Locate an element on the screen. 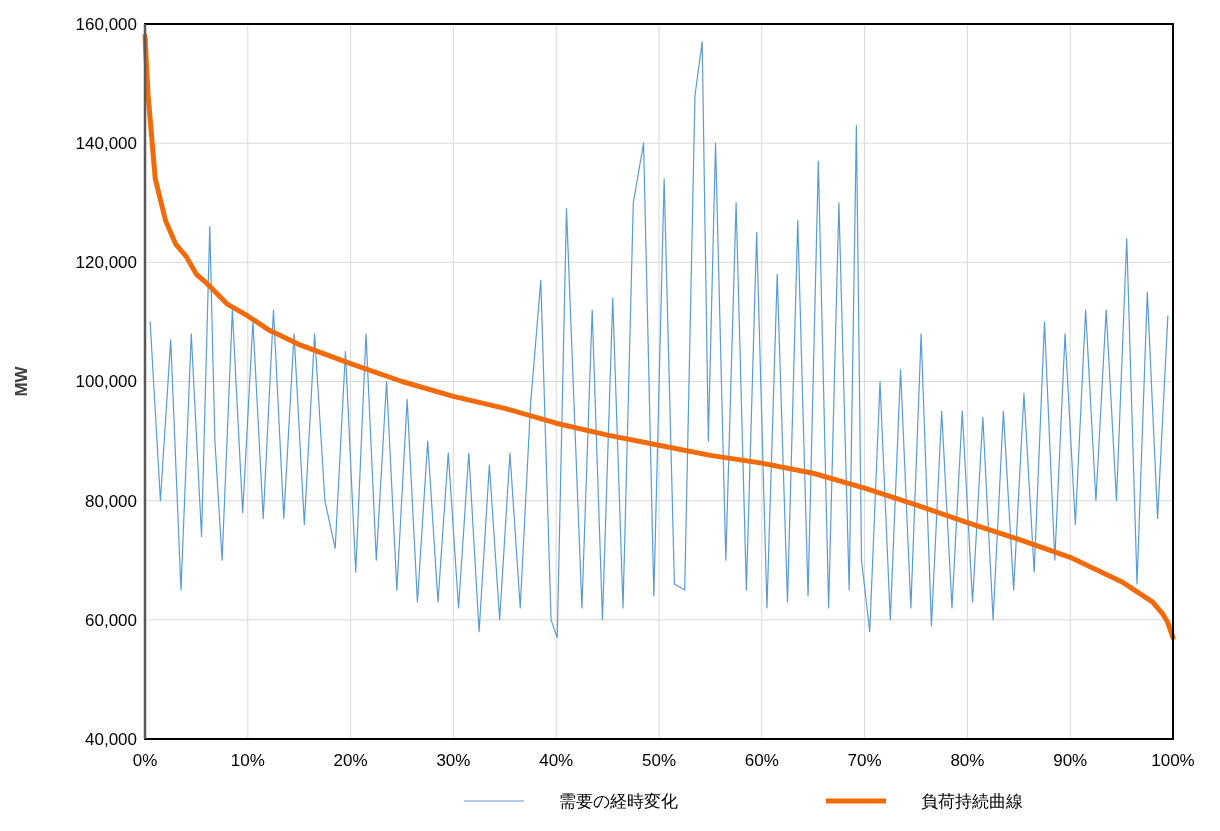  y-tick-label: 100,000 is located at coordinates (106, 382).